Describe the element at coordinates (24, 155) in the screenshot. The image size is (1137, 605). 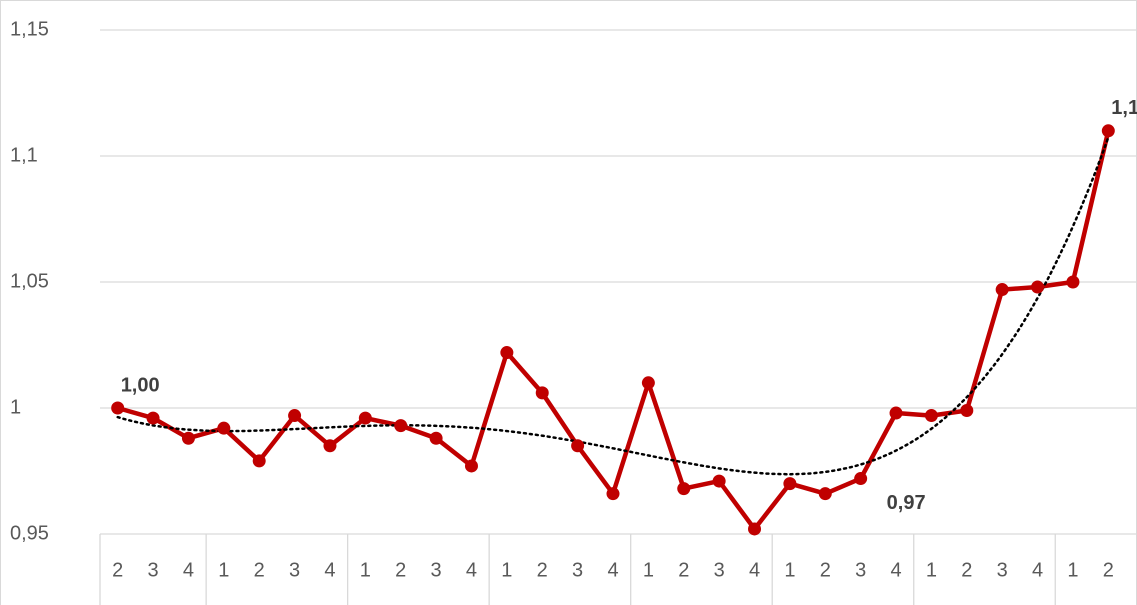
I see `y-tick-label: 1,1` at that location.